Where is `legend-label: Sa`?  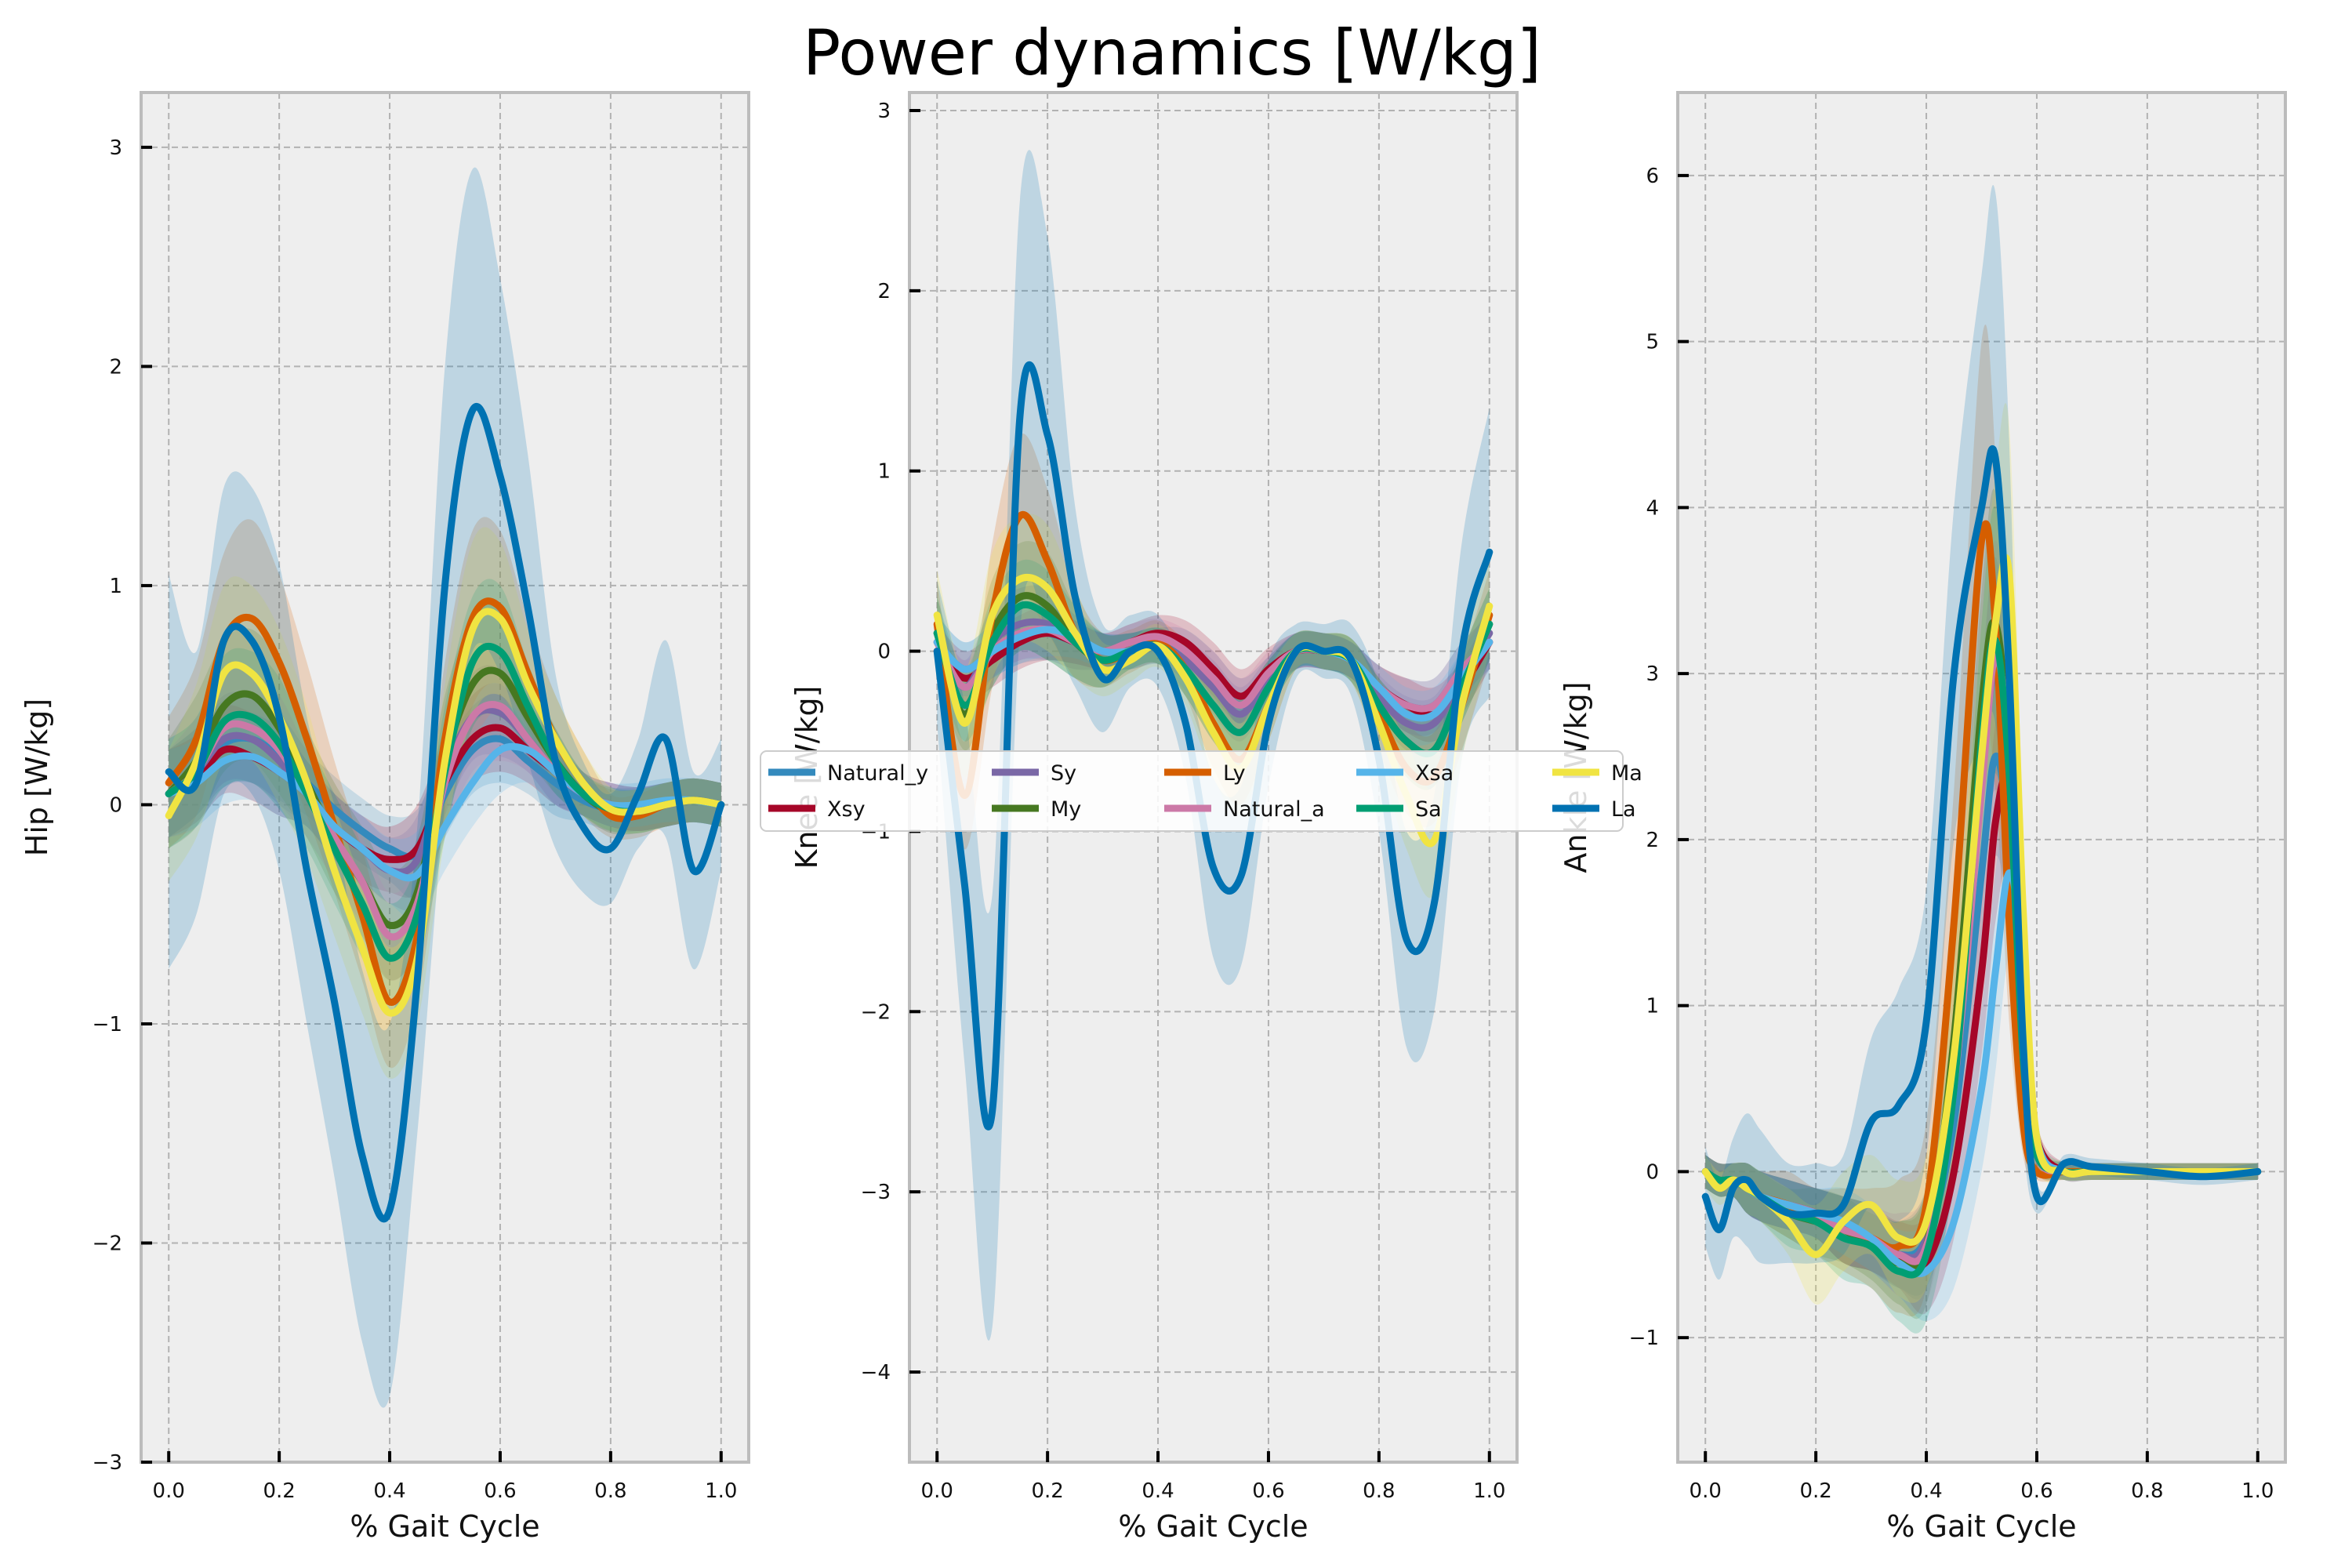
legend-label: Sa is located at coordinates (1428, 810).